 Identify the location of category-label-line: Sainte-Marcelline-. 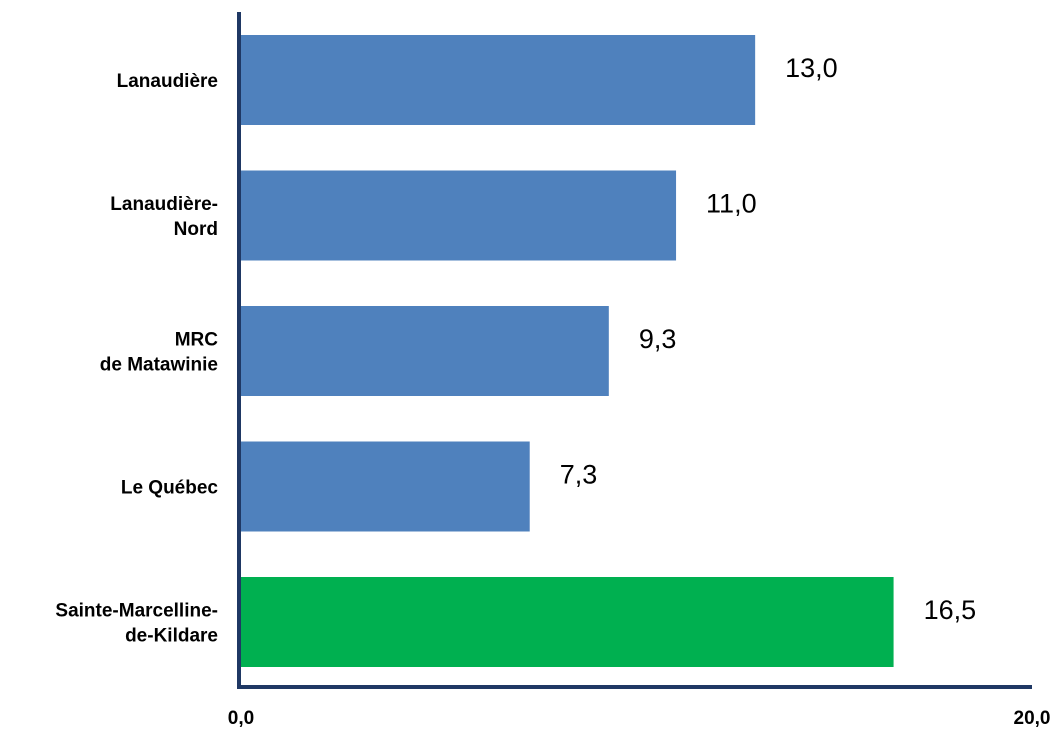
(136, 611).